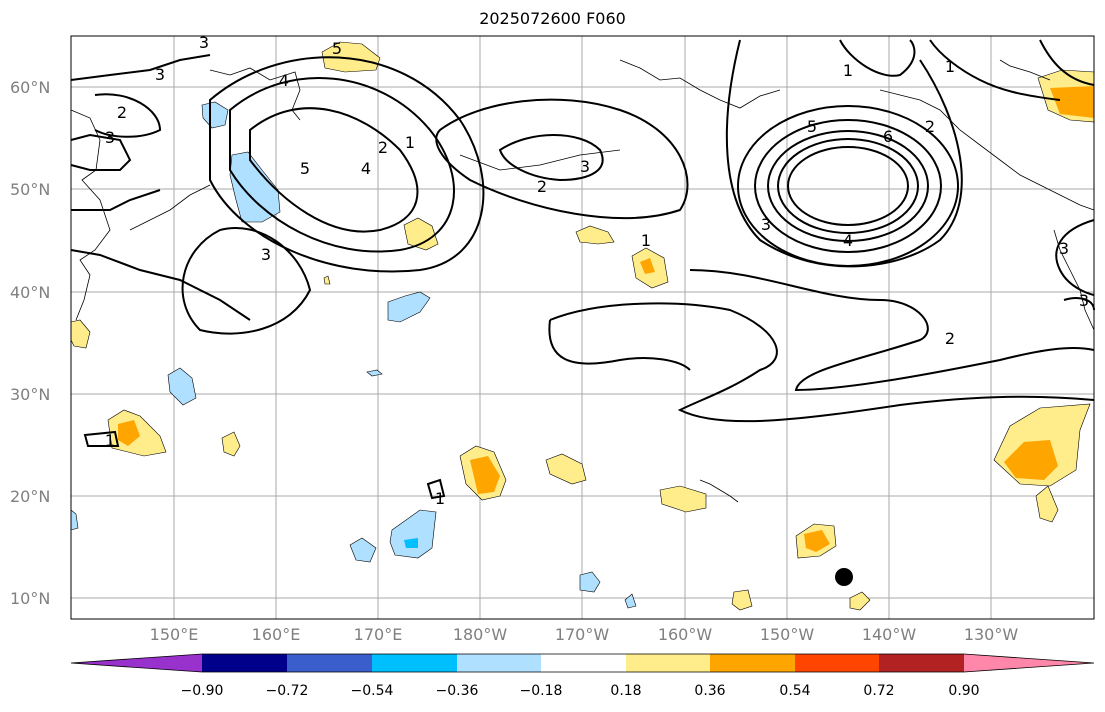  Describe the element at coordinates (30, 496) in the screenshot. I see `lat-label: 20°N` at that location.